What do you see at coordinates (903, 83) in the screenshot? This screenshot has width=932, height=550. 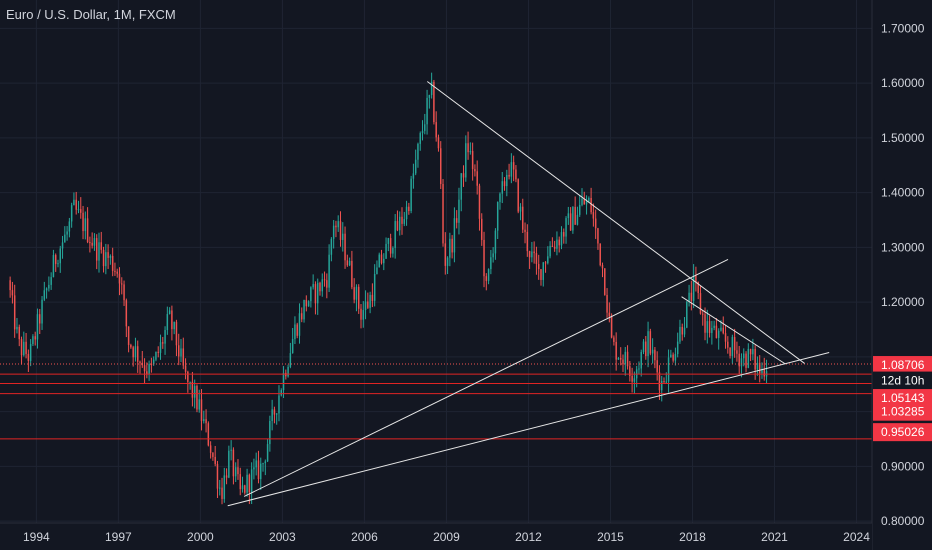 I see `y-tick-label: 1.60000` at bounding box center [903, 83].